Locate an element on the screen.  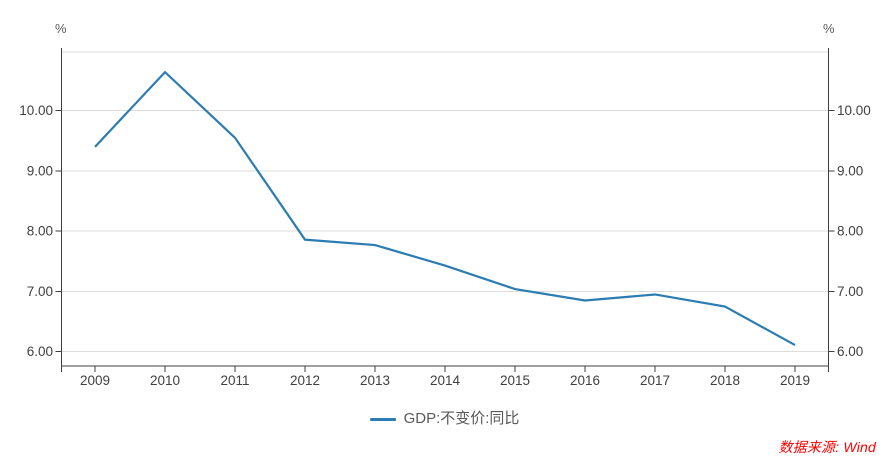
x-tick-label: 2012 is located at coordinates (305, 380).